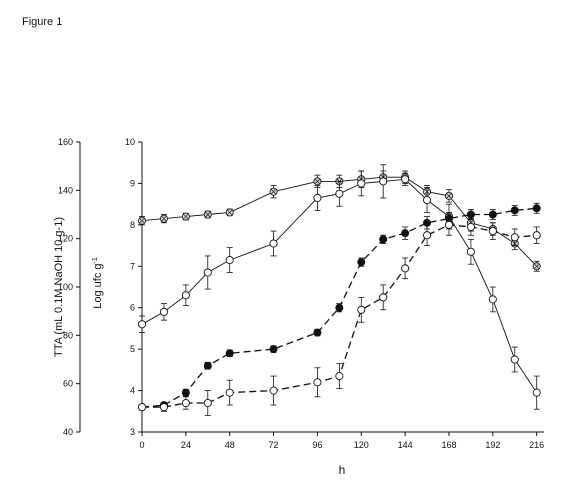 The image size is (575, 496). I want to click on x-tick-label: 192, so click(492, 445).